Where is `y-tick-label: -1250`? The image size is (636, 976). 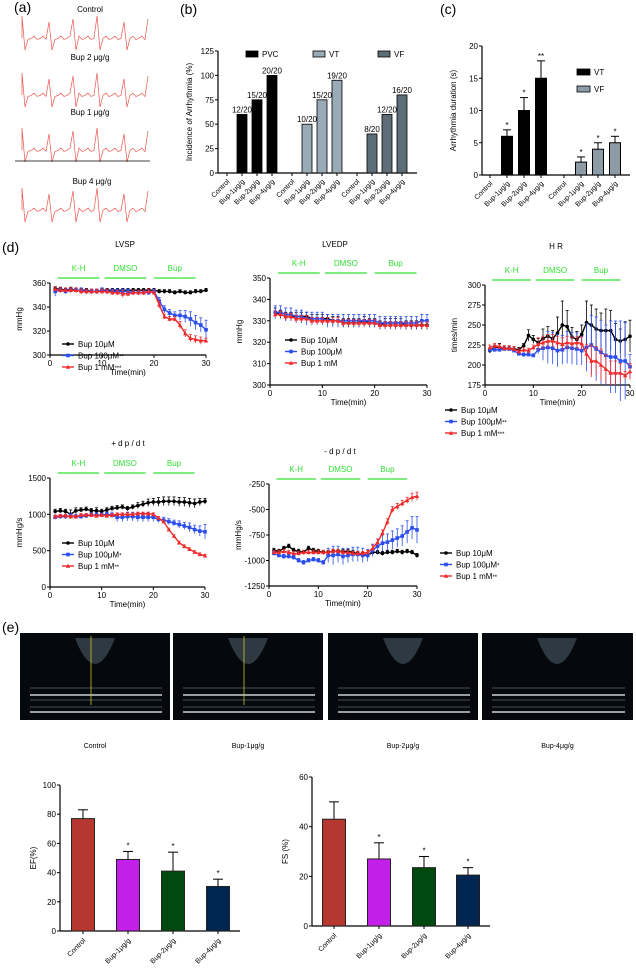
y-tick-label: -1250 is located at coordinates (255, 586).